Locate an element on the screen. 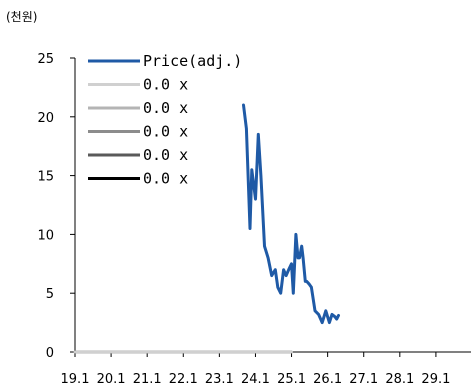 This screenshot has height=390, width=471. x-tick-label: 21.1 is located at coordinates (147, 379).